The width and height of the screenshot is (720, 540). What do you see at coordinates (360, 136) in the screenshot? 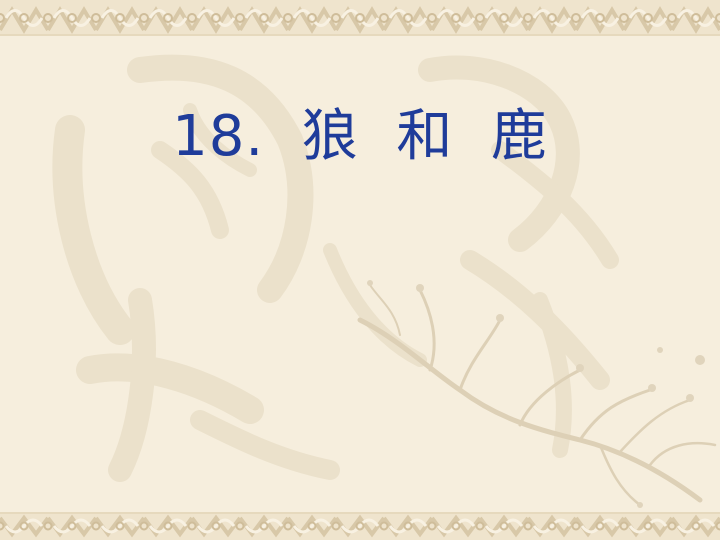
I see `slide-title: 18. 狼 和 鹿` at bounding box center [360, 136].